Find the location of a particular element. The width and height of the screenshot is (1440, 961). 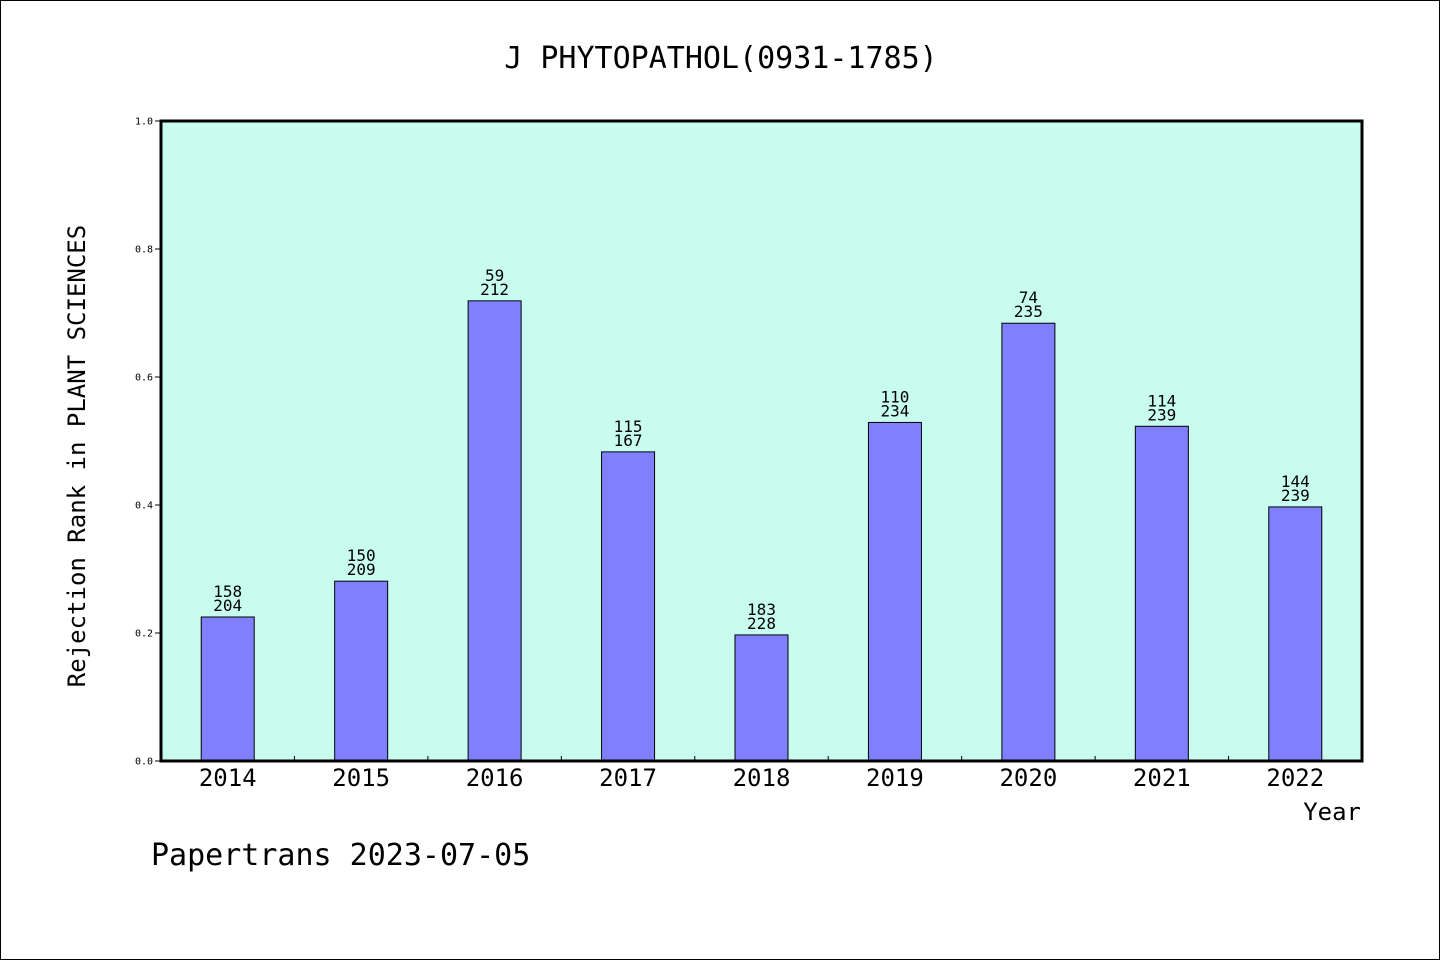

x-tick-label: 2022 is located at coordinates (1295, 778).